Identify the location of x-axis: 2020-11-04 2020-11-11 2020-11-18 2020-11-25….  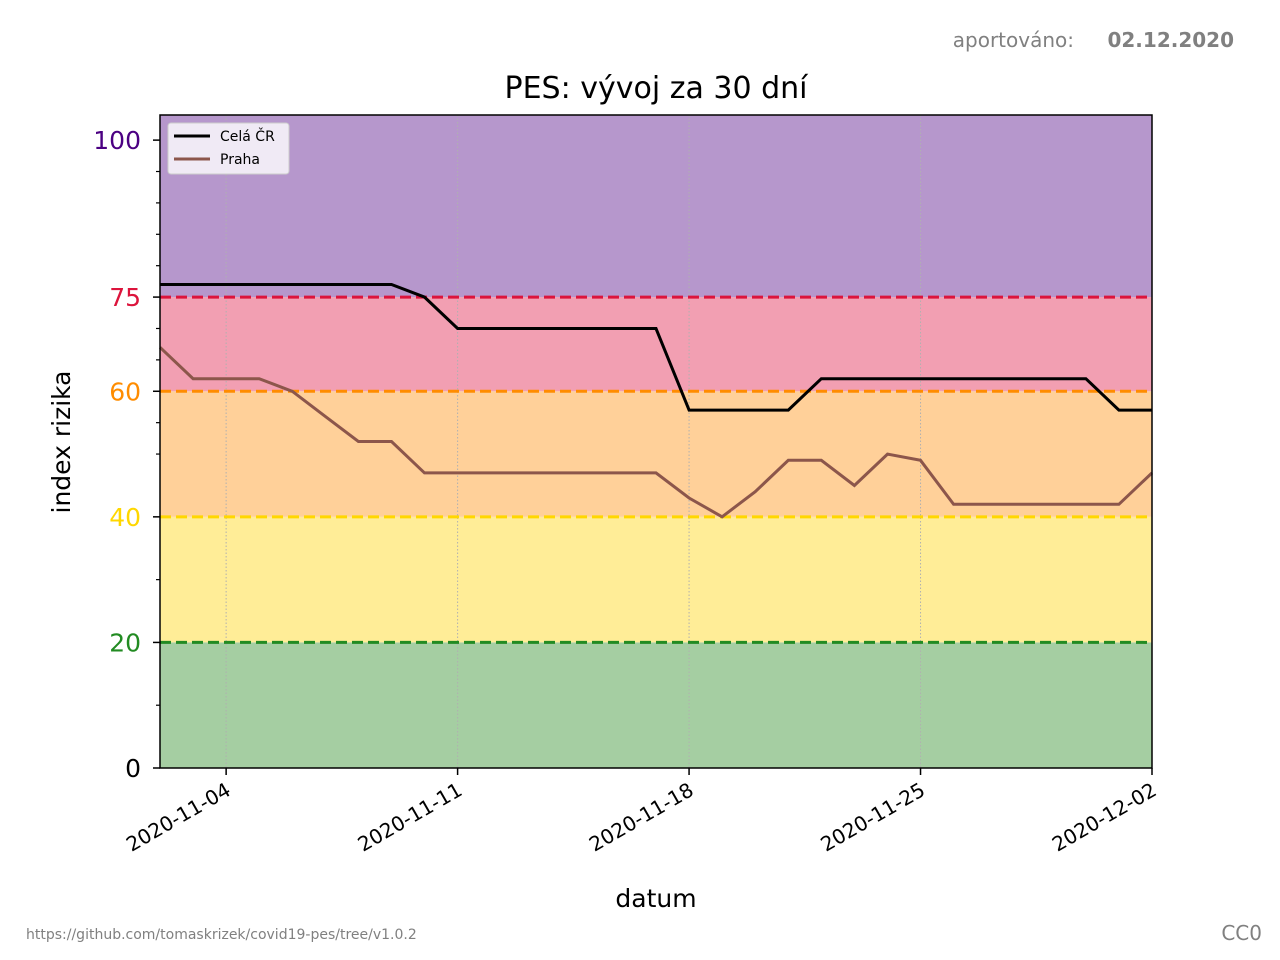
(641, 812).